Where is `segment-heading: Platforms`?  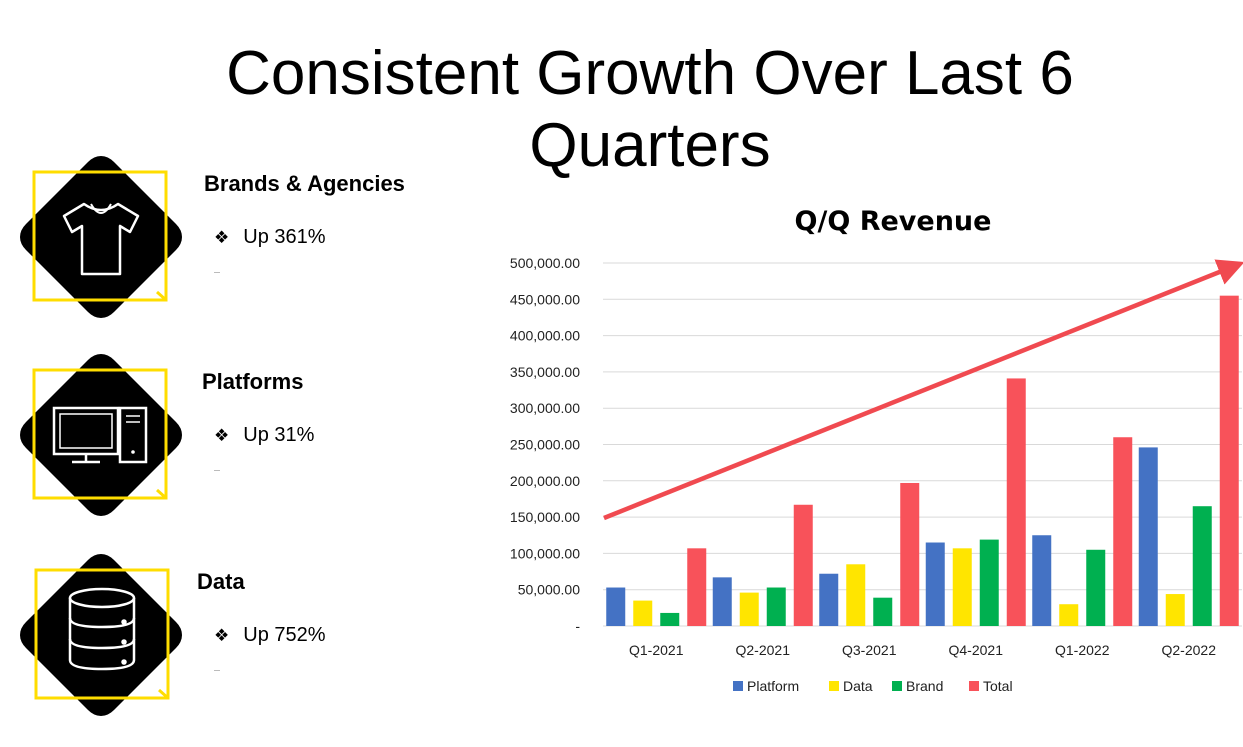 segment-heading: Platforms is located at coordinates (253, 381).